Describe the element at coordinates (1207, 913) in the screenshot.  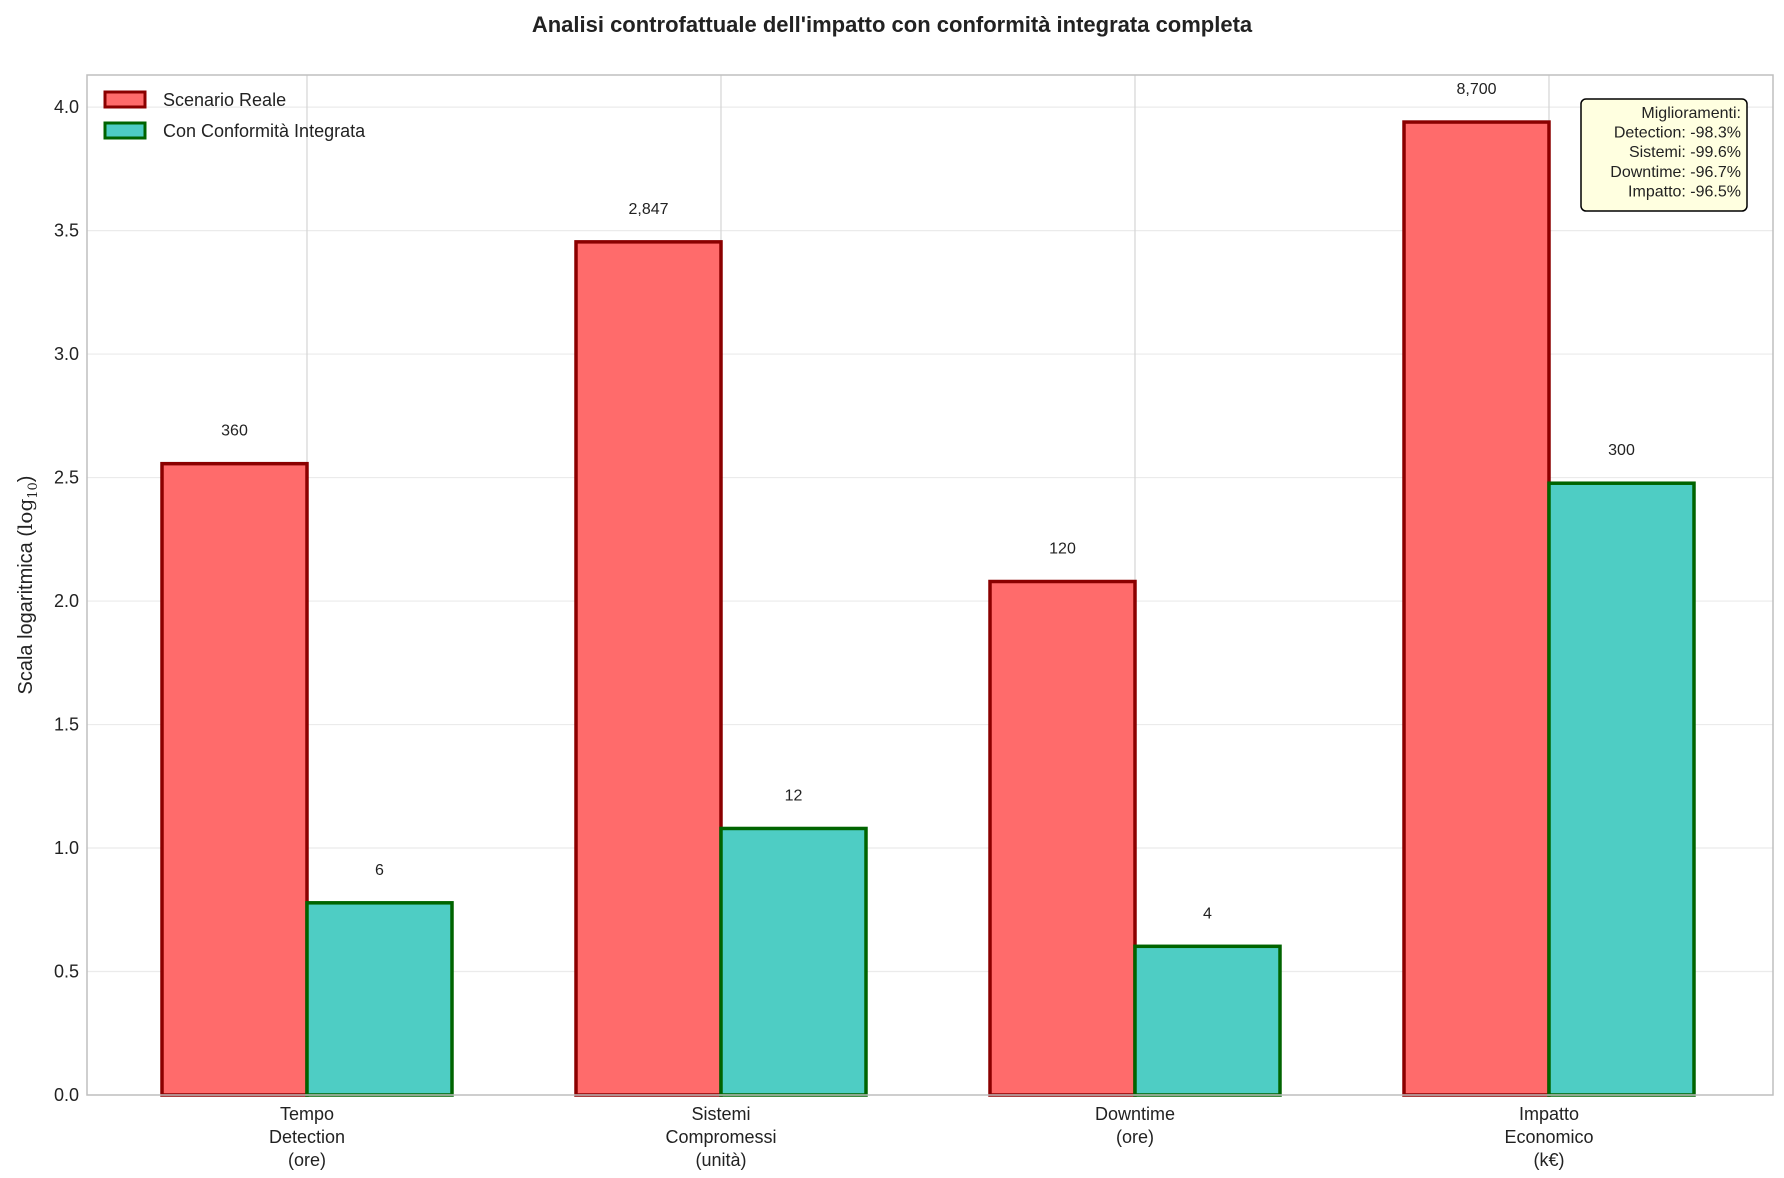
I see `bar-value-label: 4` at that location.